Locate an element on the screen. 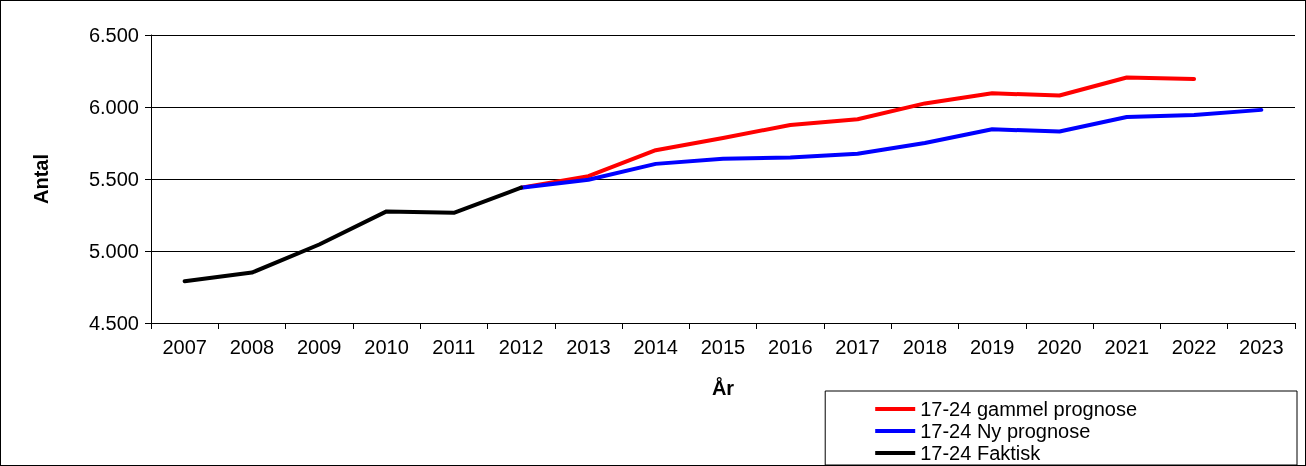 This screenshot has height=466, width=1306. y-tick-label: 4.500 is located at coordinates (113, 323).